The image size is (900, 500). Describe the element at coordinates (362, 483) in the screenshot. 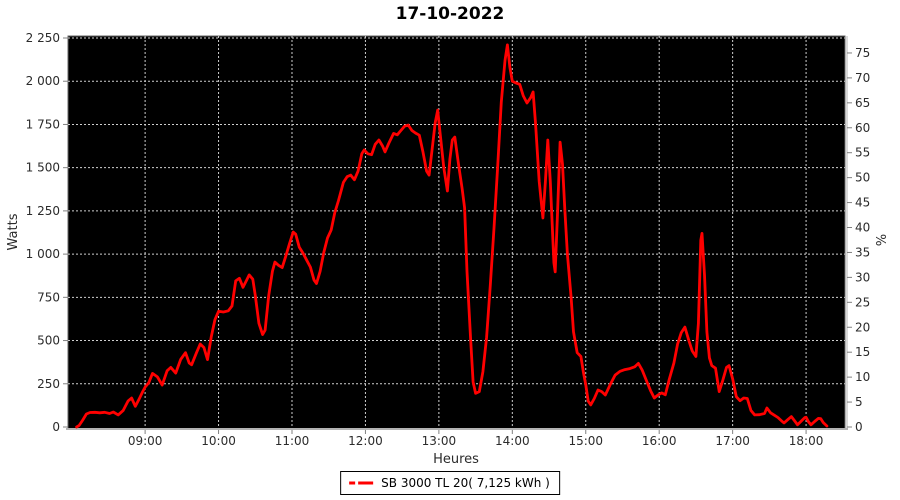

I see `legend-line-icon` at that location.